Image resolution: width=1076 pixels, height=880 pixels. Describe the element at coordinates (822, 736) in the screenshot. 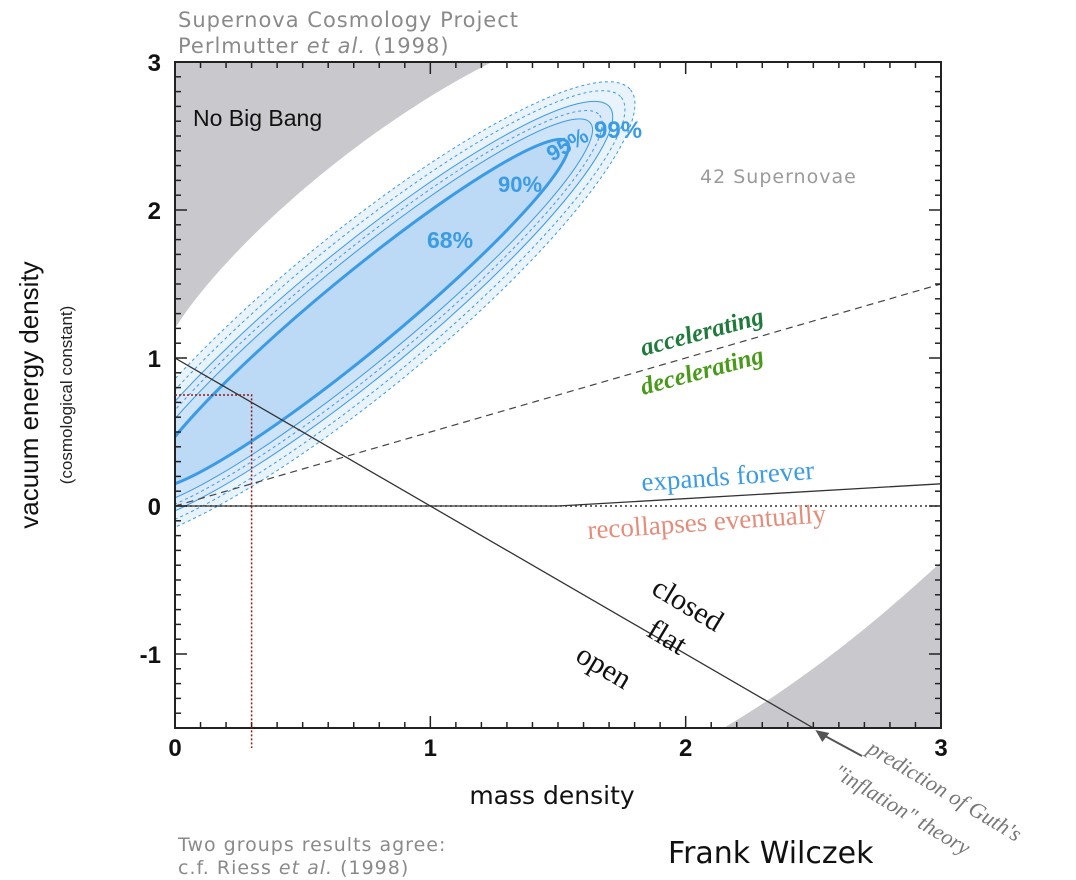

I see `prediction-arrowhead` at that location.